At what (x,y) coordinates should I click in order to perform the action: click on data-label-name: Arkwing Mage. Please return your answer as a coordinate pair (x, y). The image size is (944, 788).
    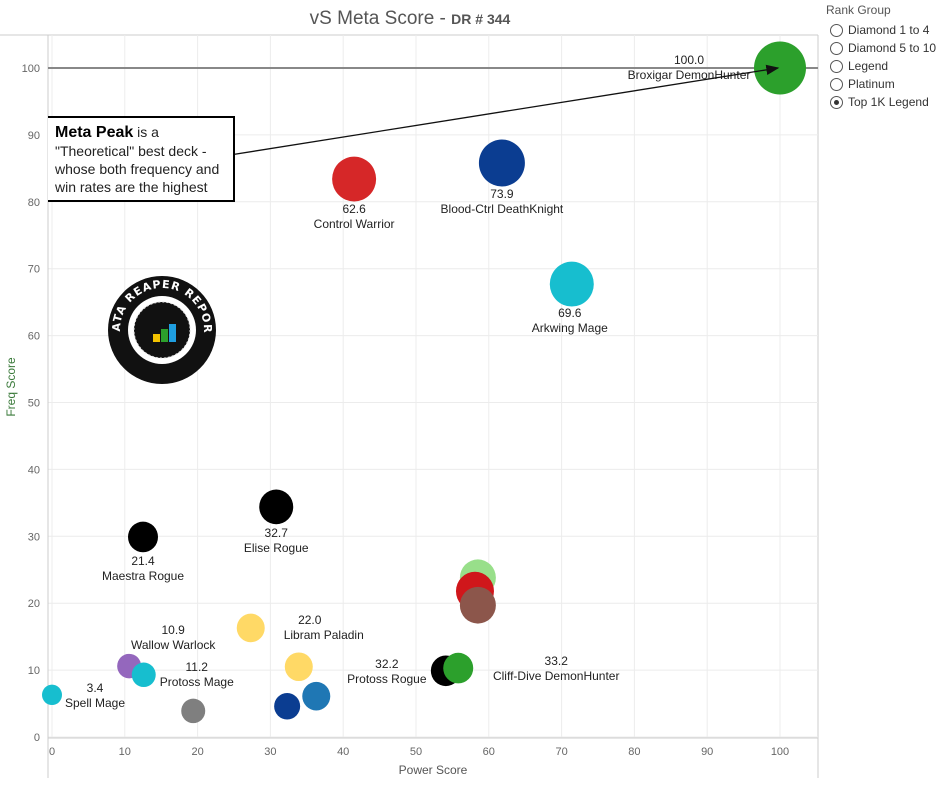
    Looking at the image, I should click on (570, 328).